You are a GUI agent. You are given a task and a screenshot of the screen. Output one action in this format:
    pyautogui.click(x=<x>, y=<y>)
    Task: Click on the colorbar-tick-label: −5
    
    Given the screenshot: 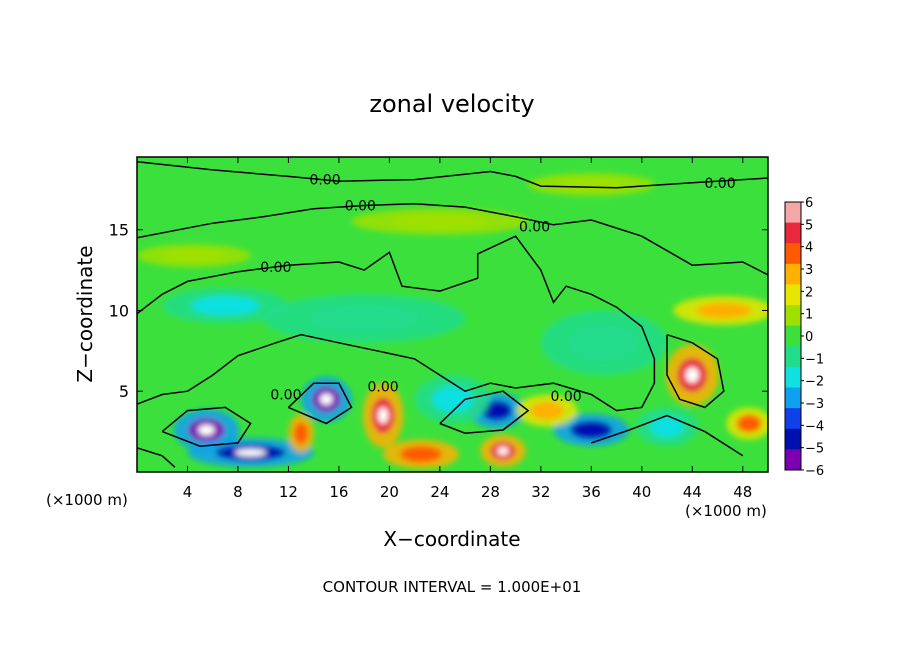 What is the action you would take?
    pyautogui.click(x=814, y=449)
    